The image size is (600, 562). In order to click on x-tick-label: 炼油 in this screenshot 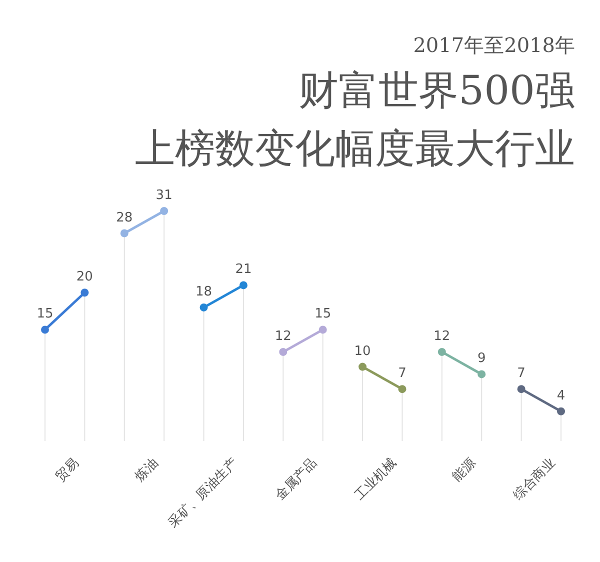, I will do `click(147, 470)`.